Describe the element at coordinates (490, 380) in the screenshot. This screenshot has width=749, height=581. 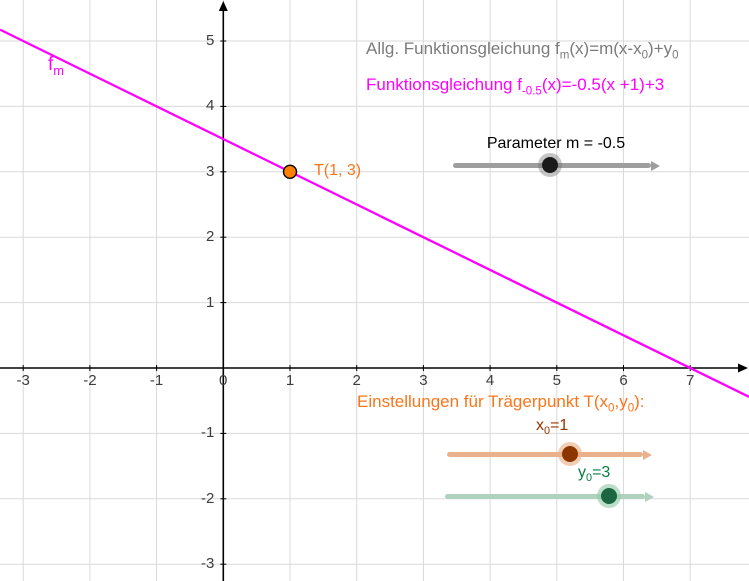
I see `x-tick-label-4: 4` at that location.